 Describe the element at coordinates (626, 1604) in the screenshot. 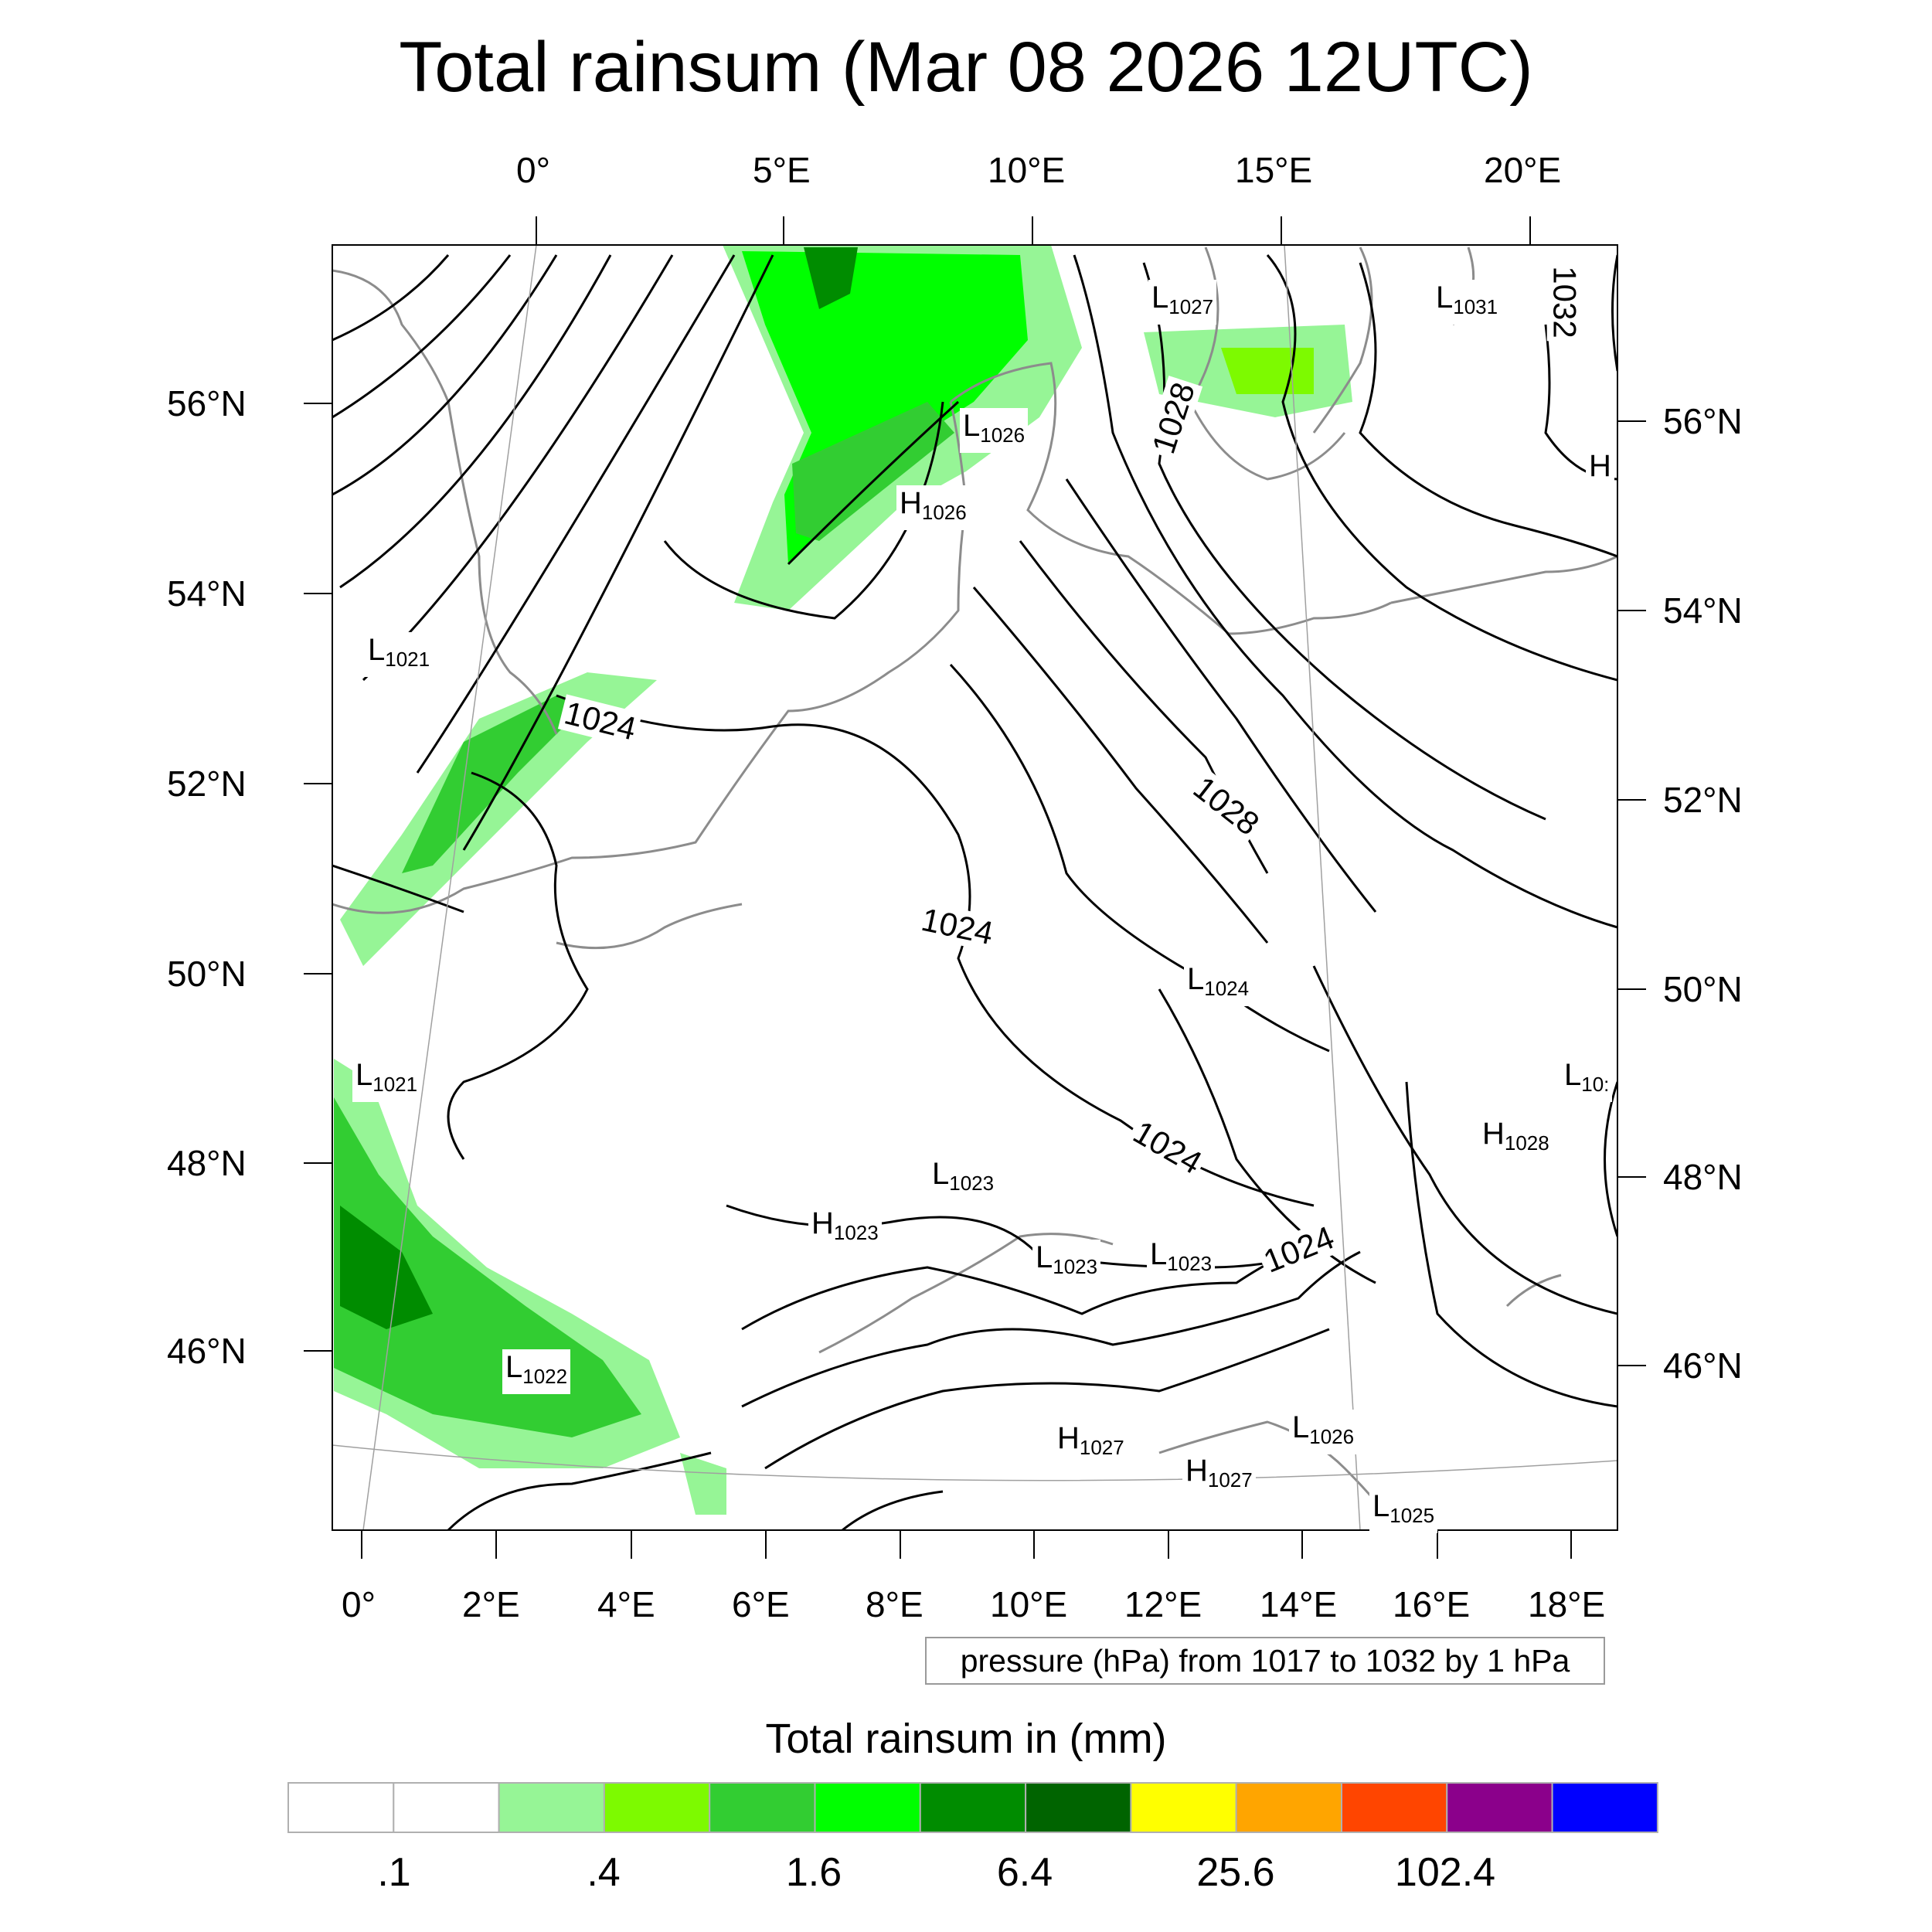

I see `bottom-lon-label: 4°E` at that location.